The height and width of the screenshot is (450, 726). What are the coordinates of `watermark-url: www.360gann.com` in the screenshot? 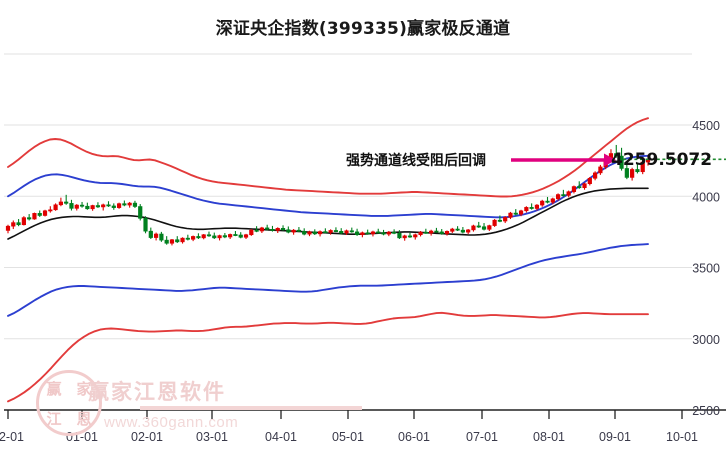 It's located at (171, 422).